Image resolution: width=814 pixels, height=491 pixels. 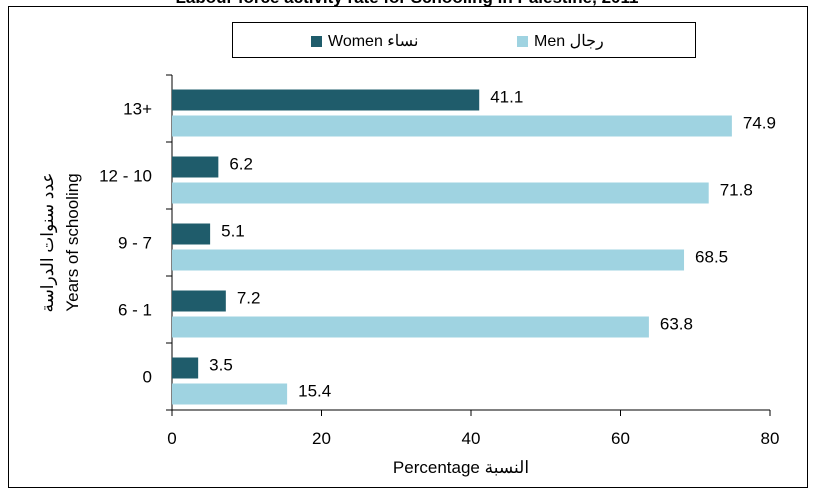 What do you see at coordinates (676, 324) in the screenshot?
I see `data-label-men: 63.8` at bounding box center [676, 324].